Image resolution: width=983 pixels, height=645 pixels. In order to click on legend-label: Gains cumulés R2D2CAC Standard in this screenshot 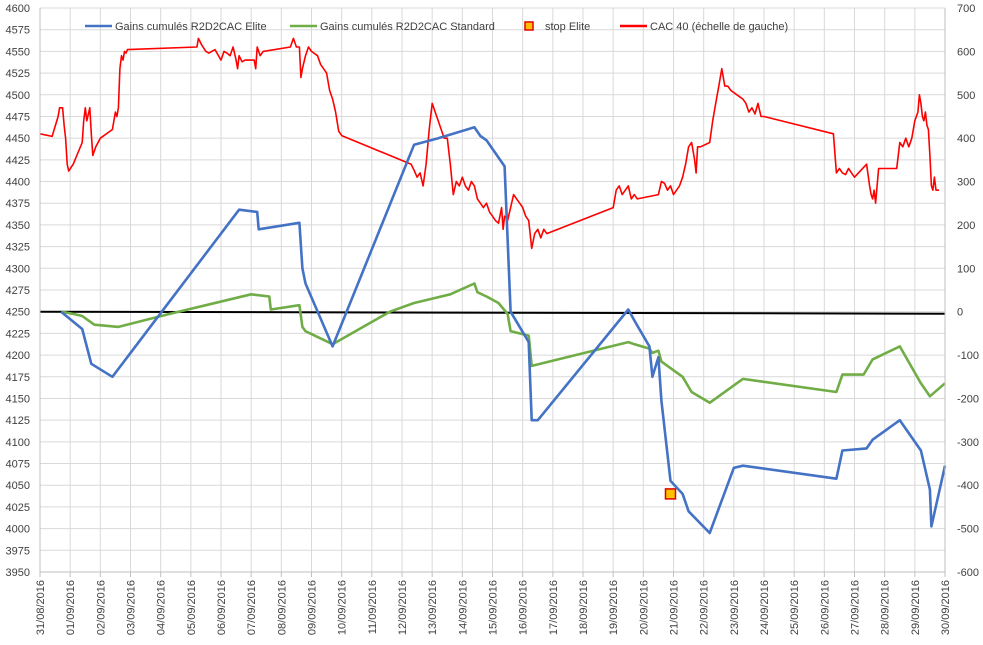, I will do `click(407, 27)`.